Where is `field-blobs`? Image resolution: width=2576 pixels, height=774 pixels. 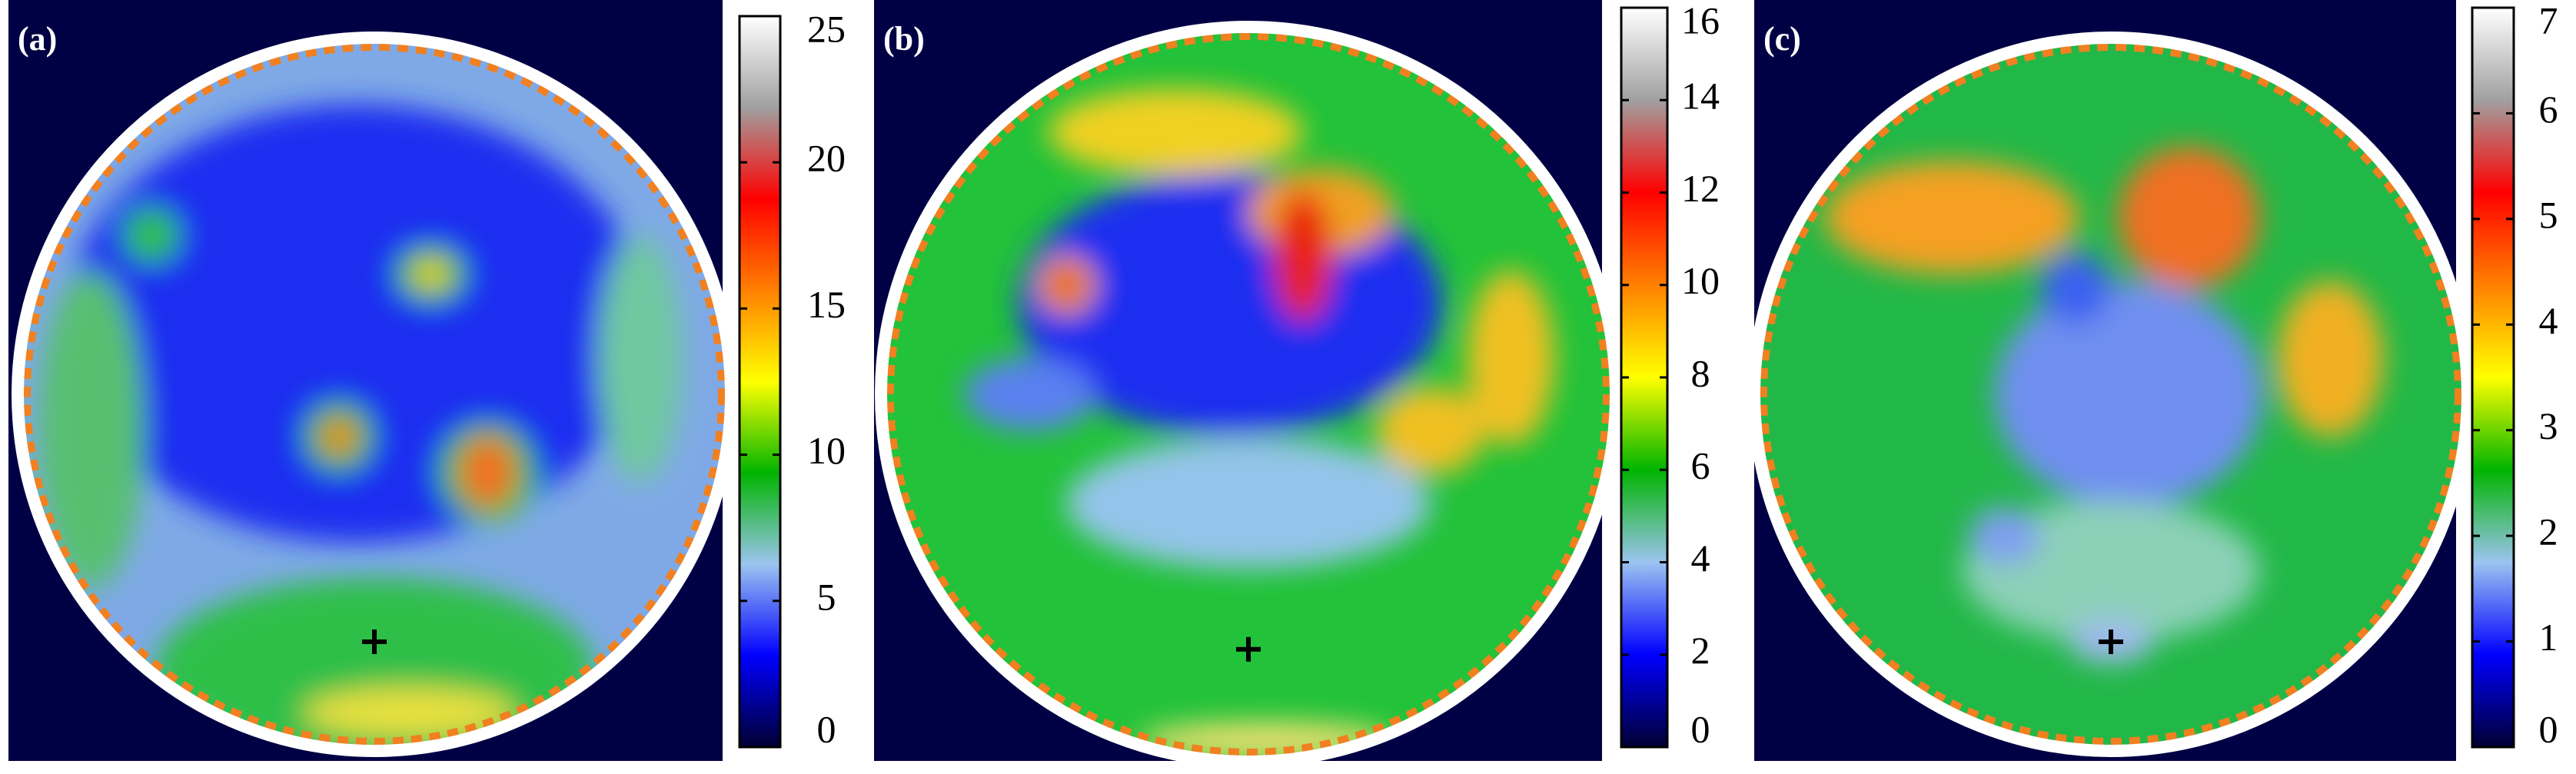 field-blobs is located at coordinates (2104, 405).